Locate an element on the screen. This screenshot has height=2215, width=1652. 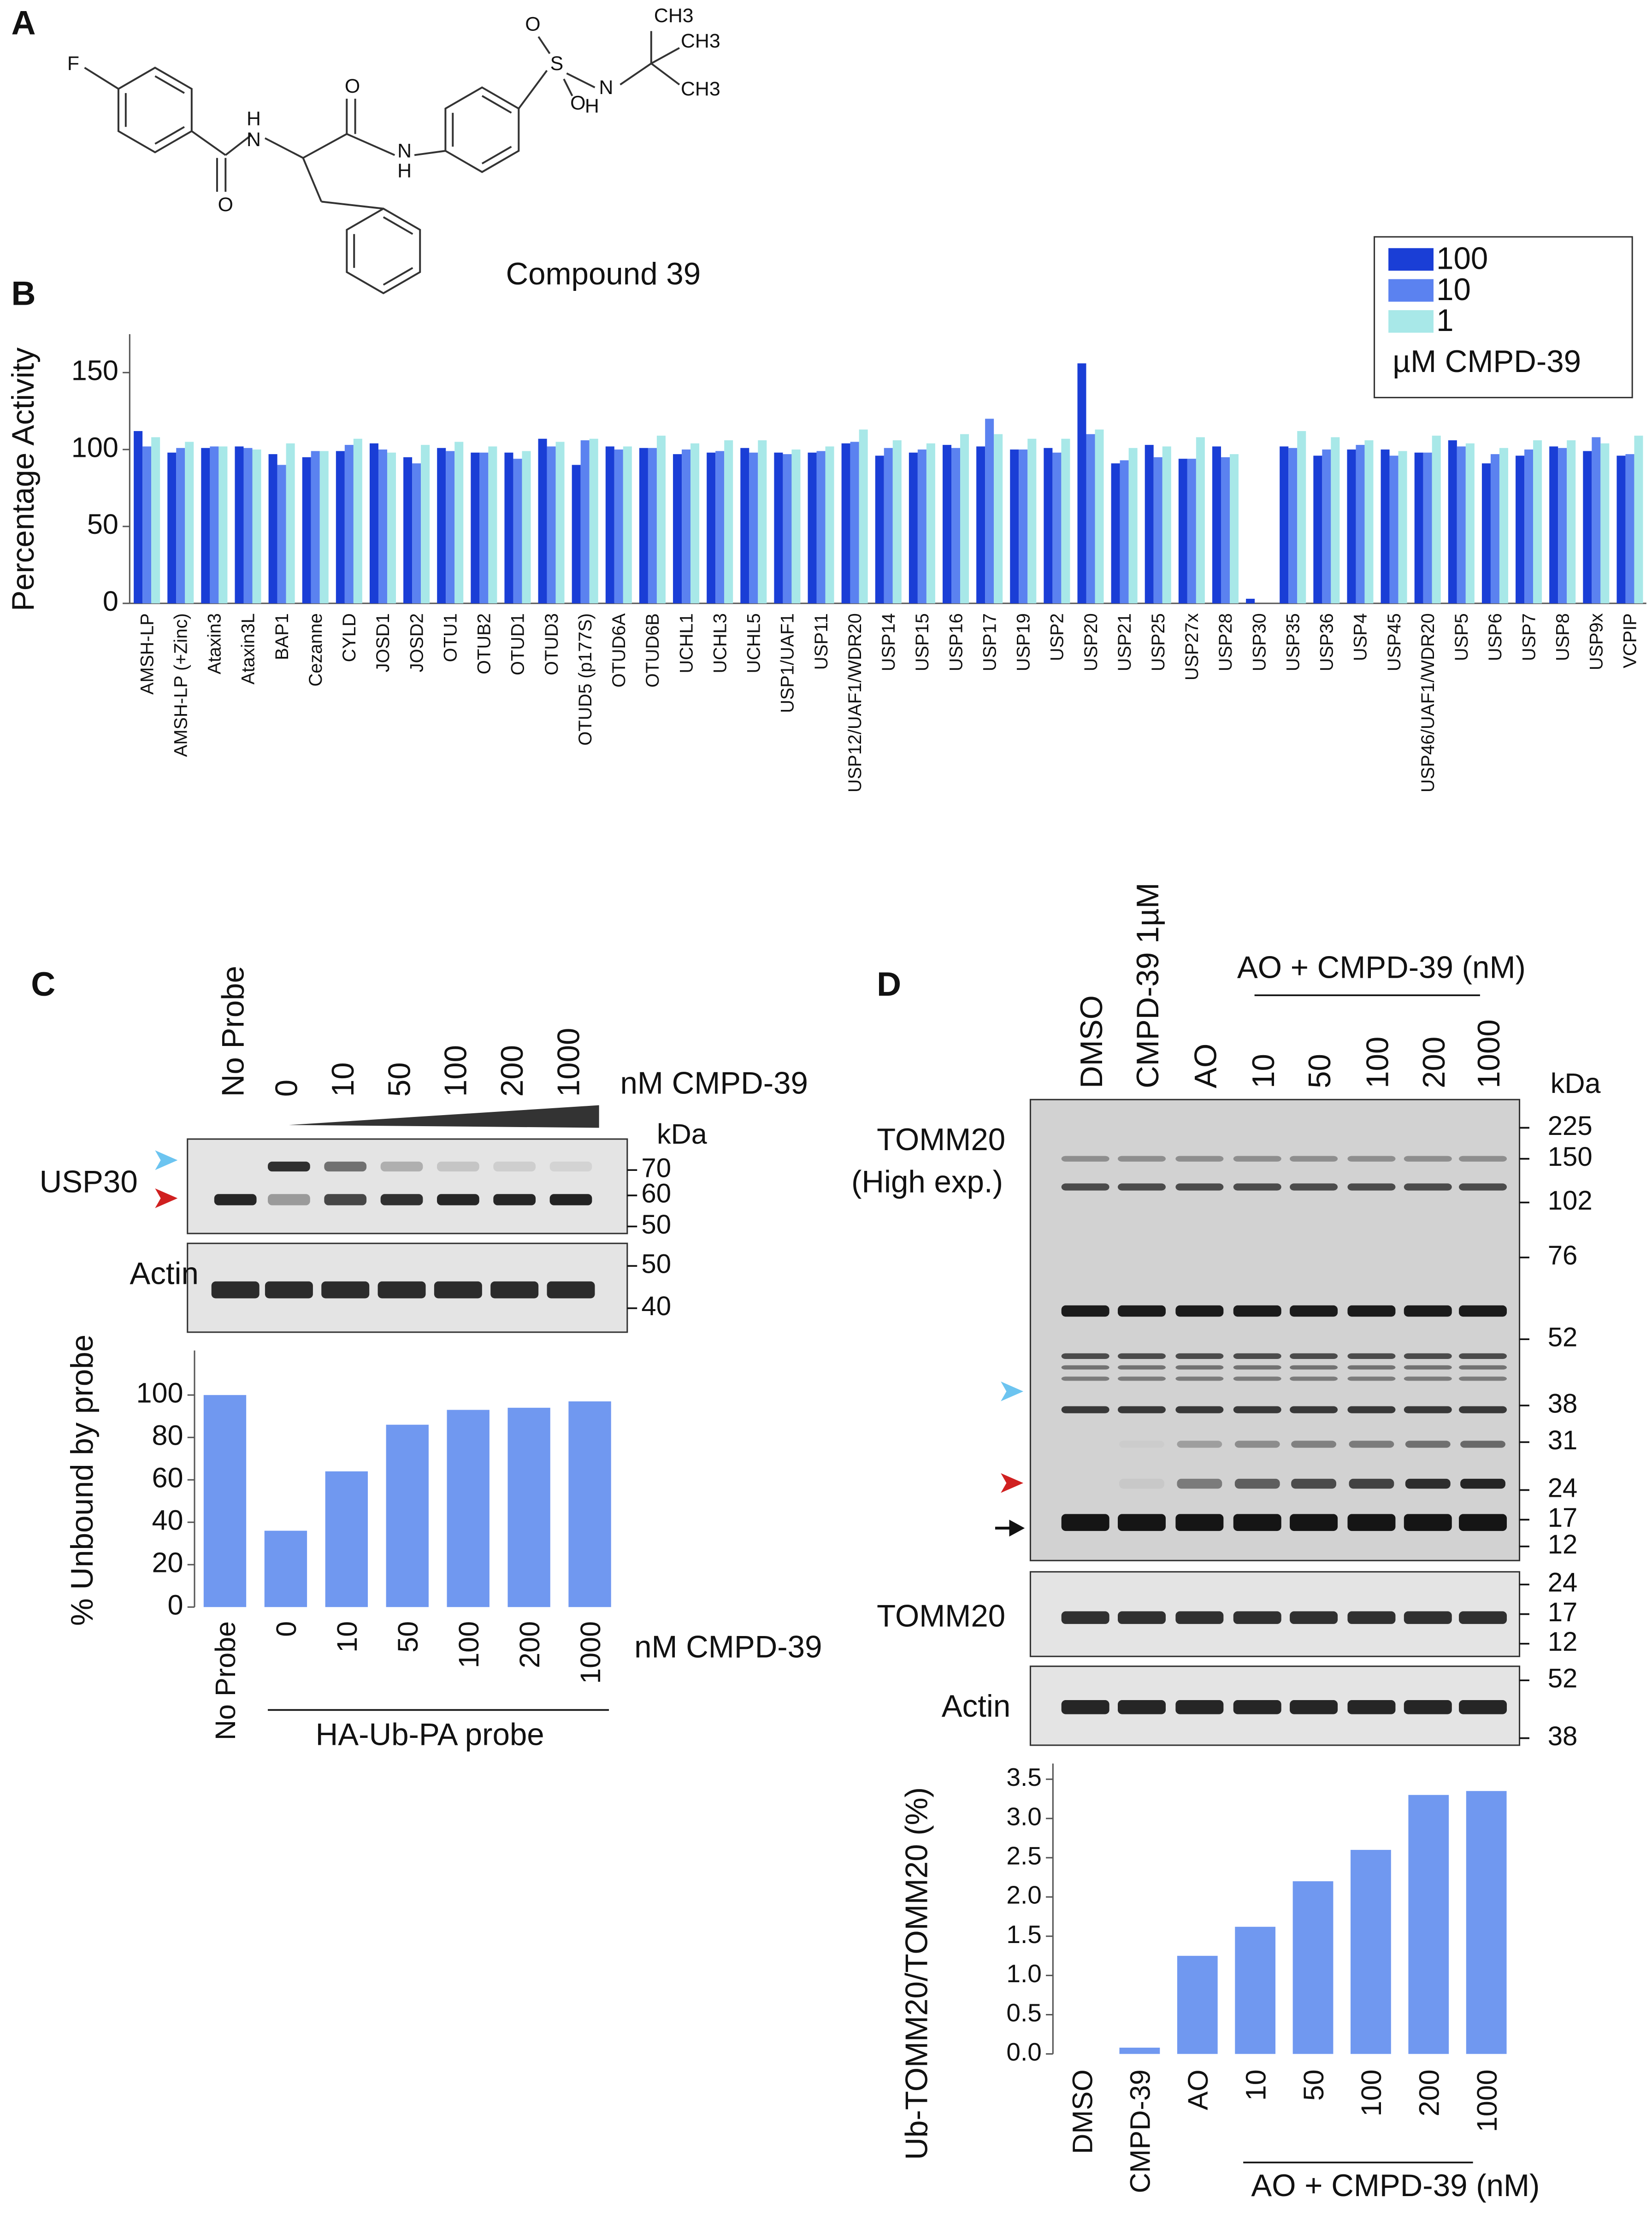
group-label: HA-Ub-PA probe is located at coordinates (430, 1734).